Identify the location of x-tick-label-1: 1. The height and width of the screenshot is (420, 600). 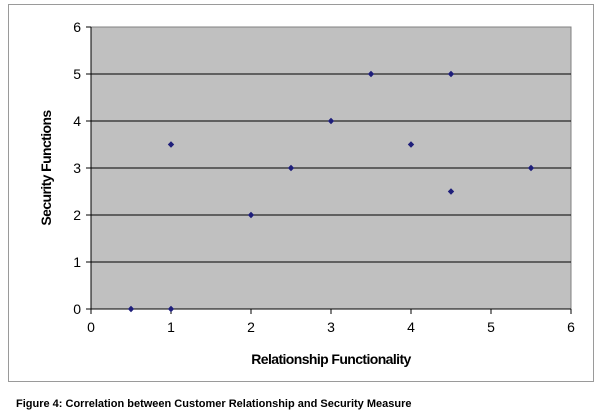
(171, 327).